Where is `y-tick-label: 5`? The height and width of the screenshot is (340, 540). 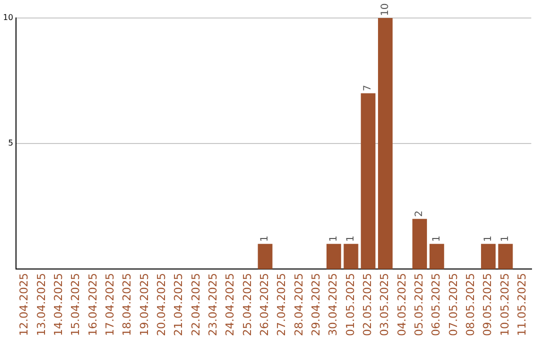 y-tick-label: 5 is located at coordinates (11, 143).